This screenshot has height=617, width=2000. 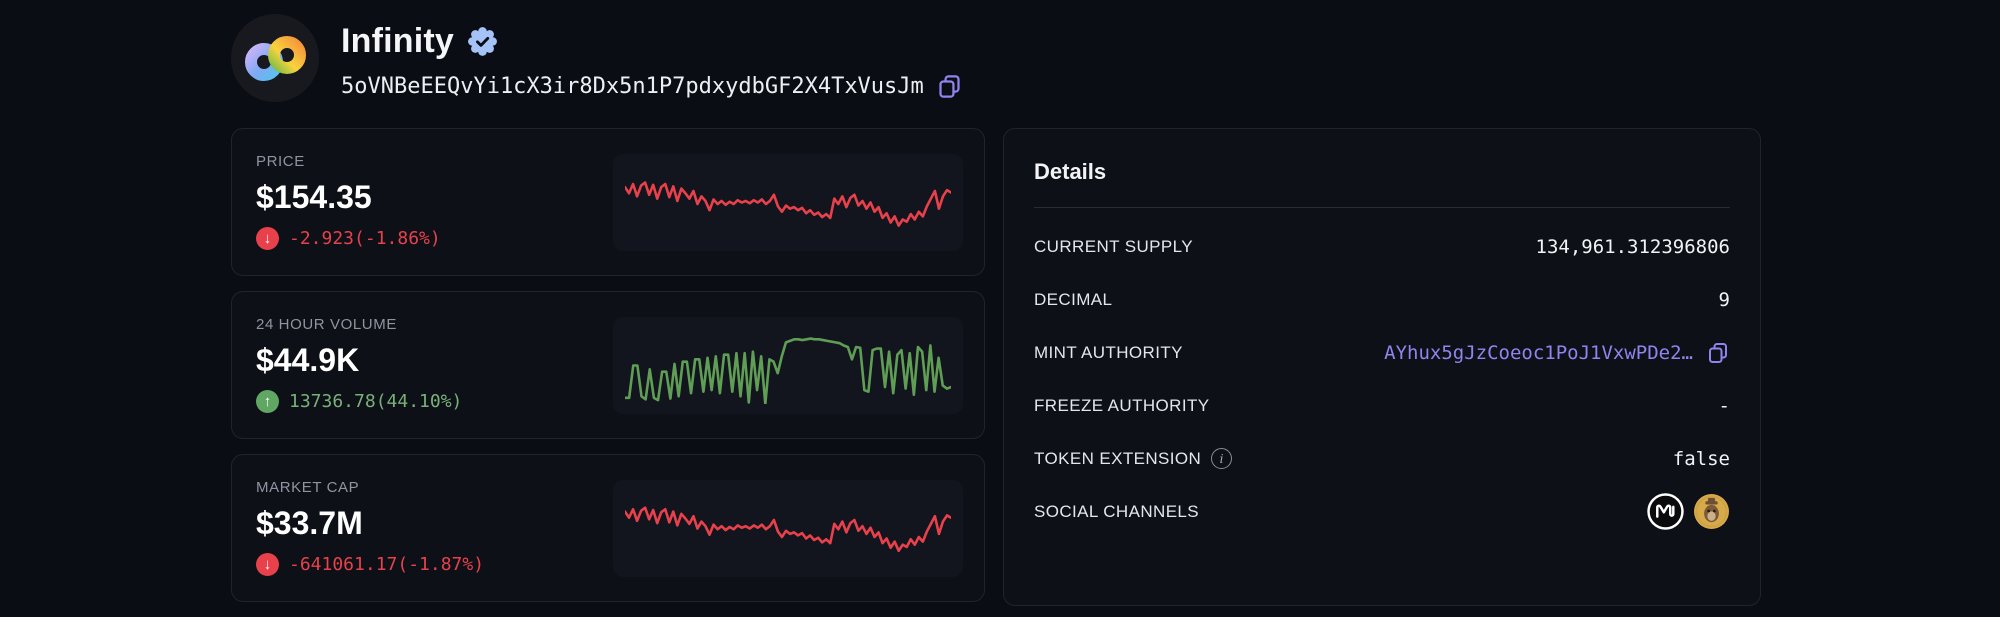 I want to click on marketcap-sparkline-chart, so click(x=788, y=528).